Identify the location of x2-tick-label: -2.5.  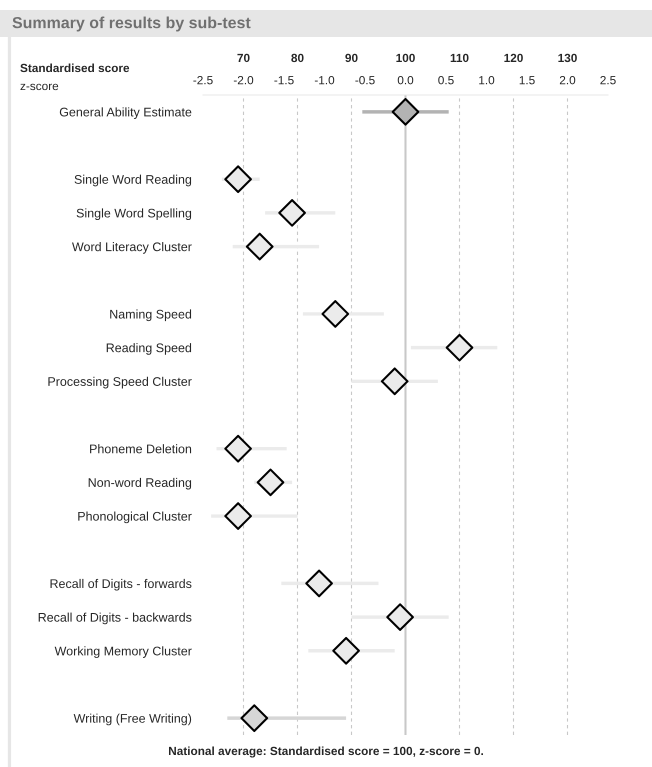
(203, 80).